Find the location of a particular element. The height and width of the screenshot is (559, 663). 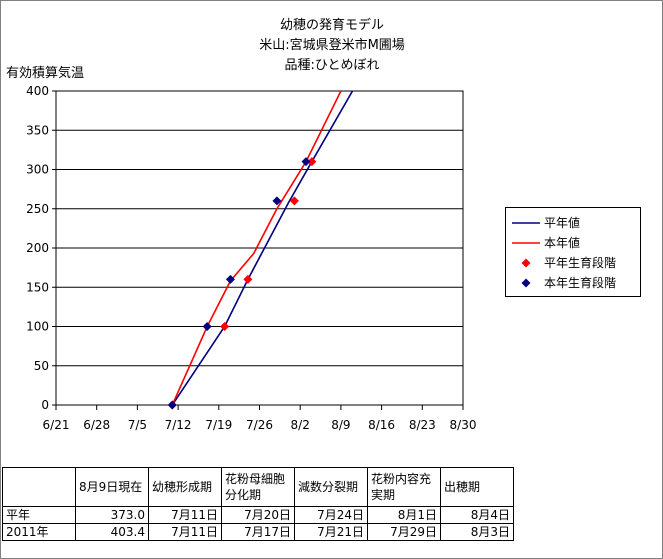

table-cell: 2011年 is located at coordinates (39, 532).